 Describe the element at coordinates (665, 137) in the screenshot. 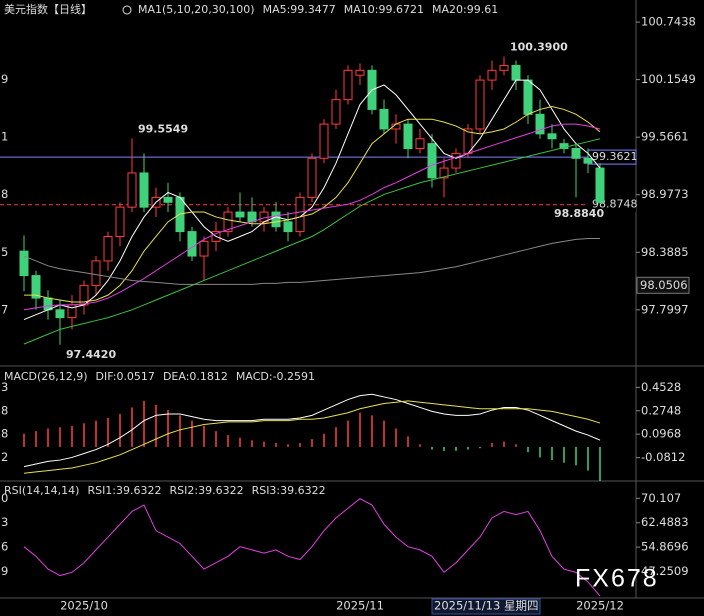

I see `y-tick-label: 99.5661` at that location.